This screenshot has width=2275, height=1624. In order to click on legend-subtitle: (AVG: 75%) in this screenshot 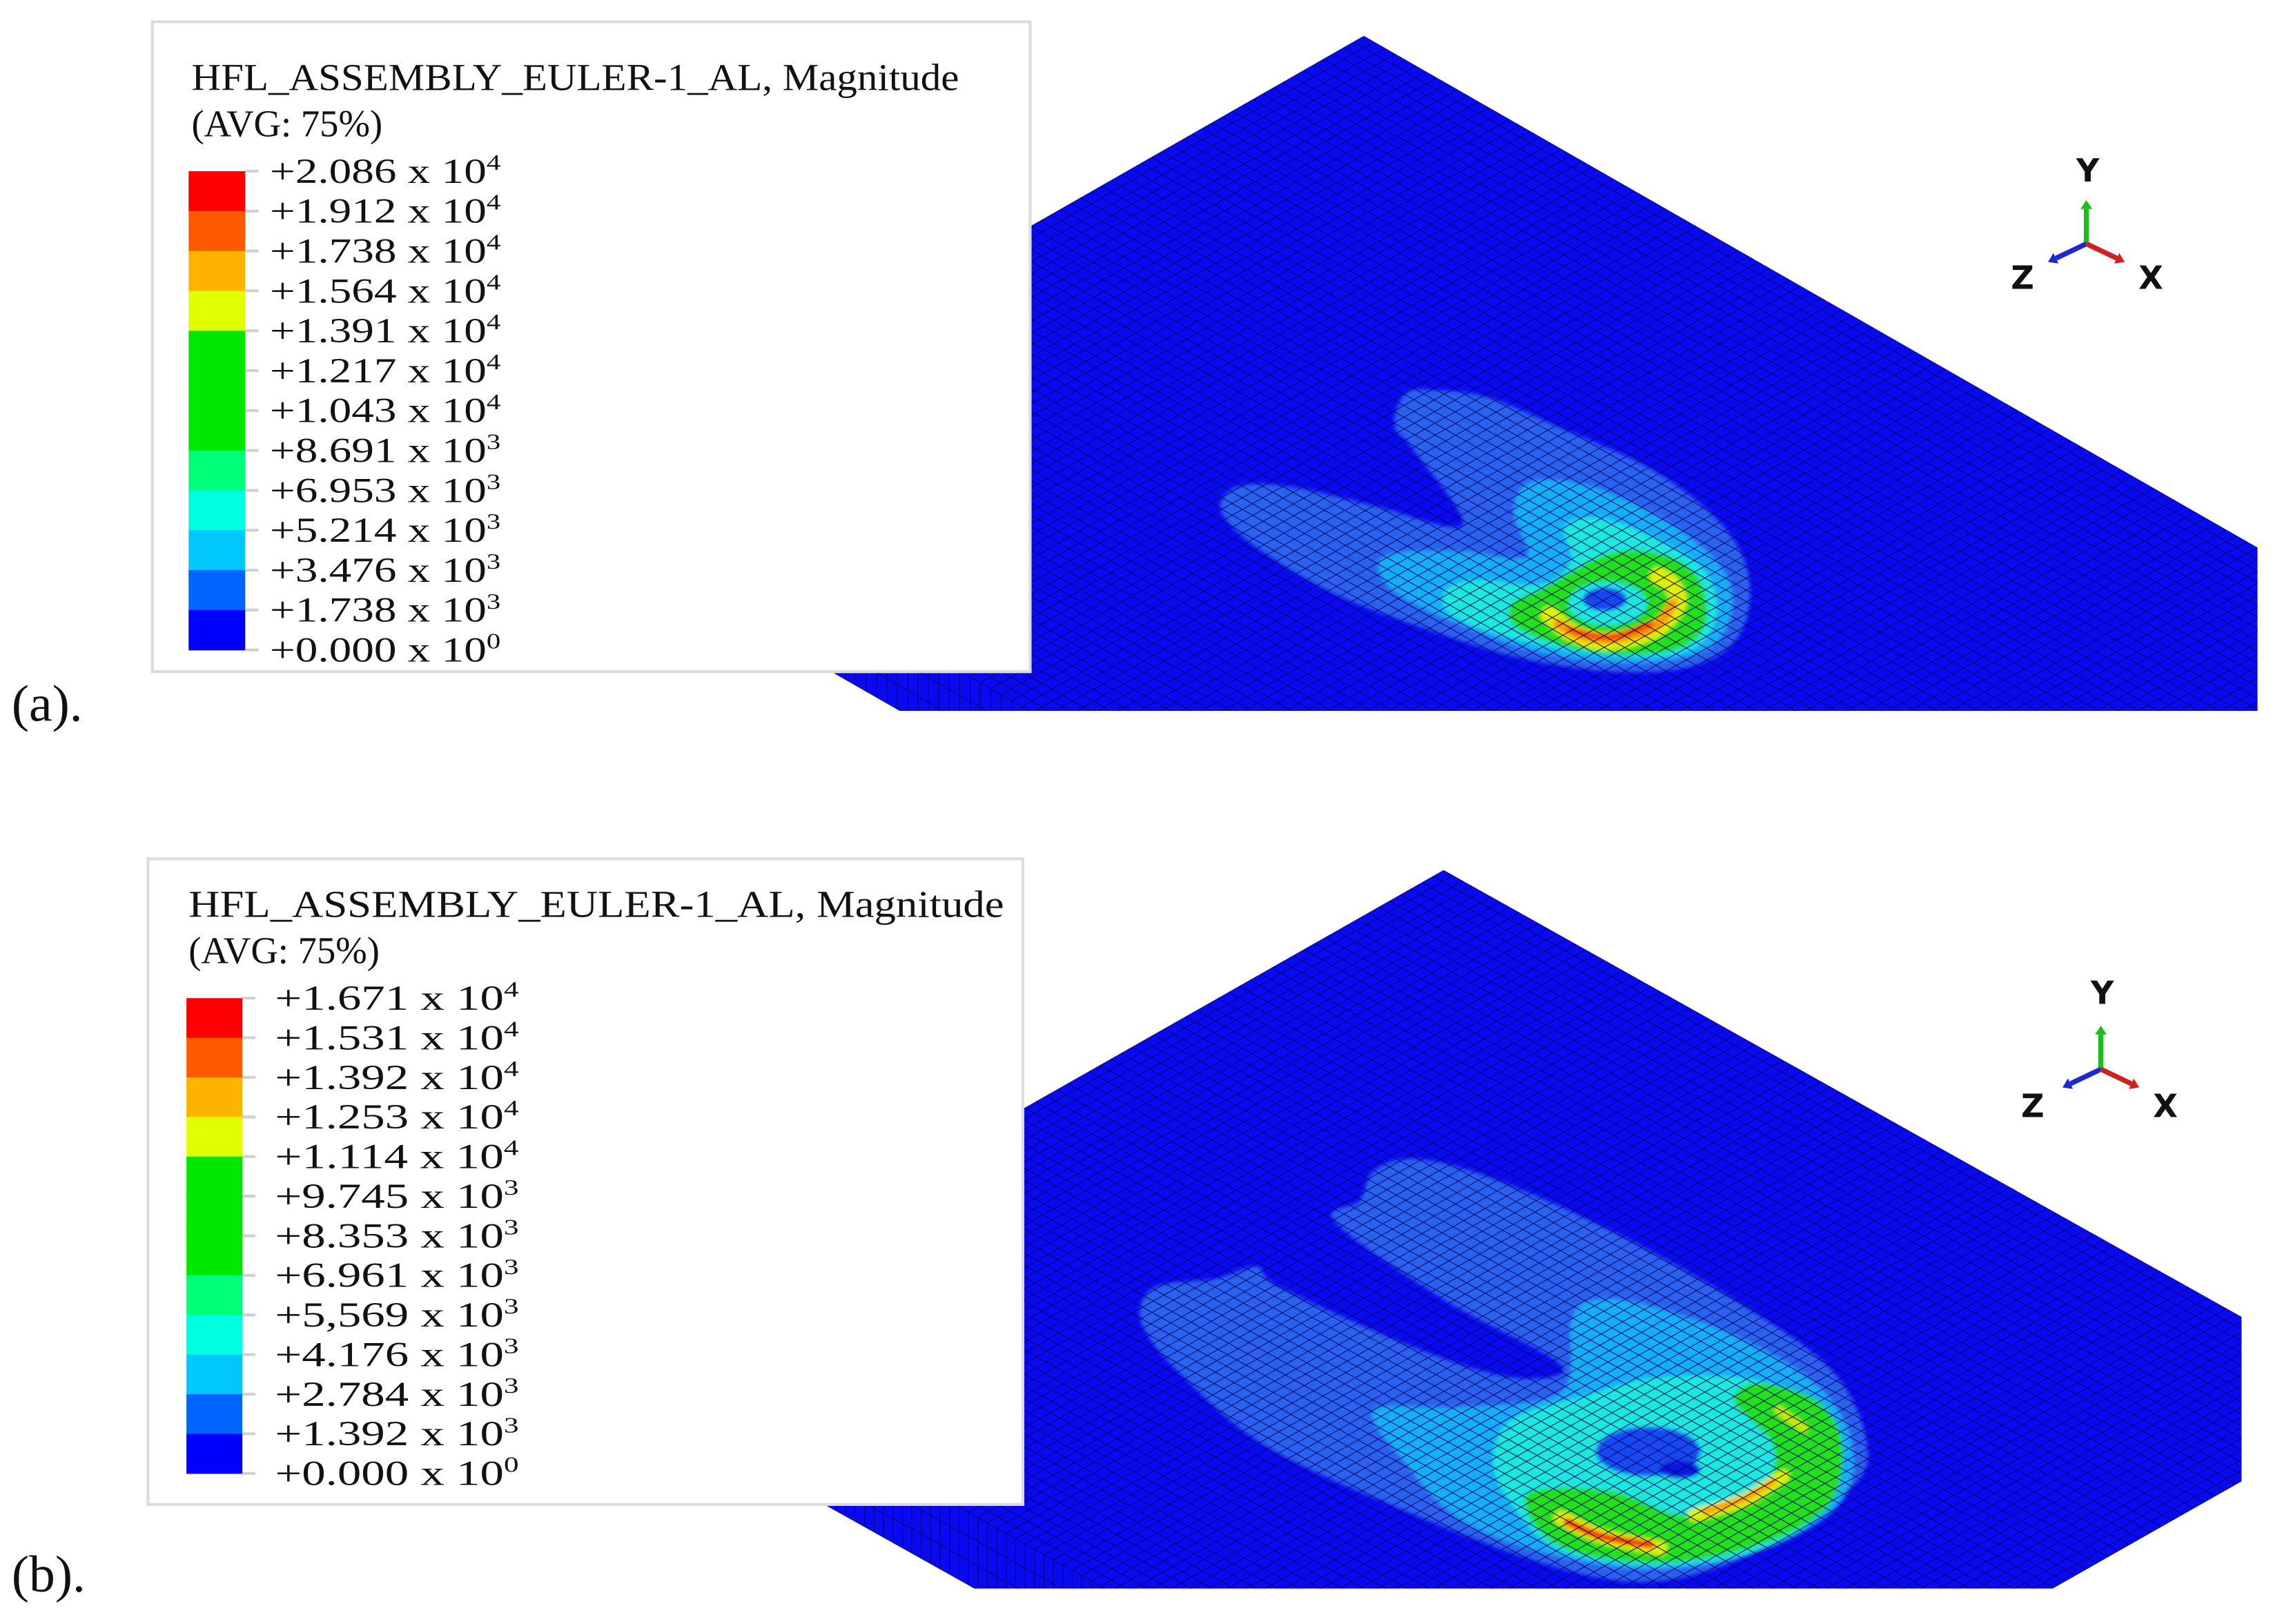, I will do `click(286, 124)`.